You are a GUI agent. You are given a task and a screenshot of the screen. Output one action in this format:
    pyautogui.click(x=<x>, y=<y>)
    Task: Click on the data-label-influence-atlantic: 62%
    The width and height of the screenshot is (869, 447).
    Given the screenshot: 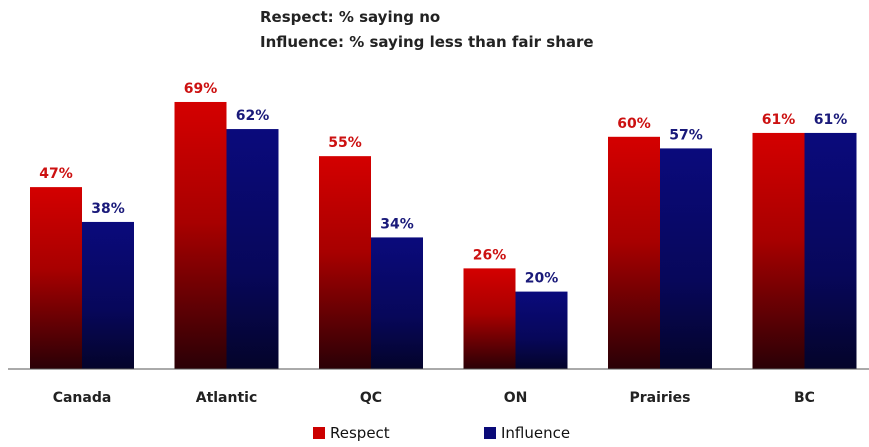 What is the action you would take?
    pyautogui.click(x=253, y=116)
    